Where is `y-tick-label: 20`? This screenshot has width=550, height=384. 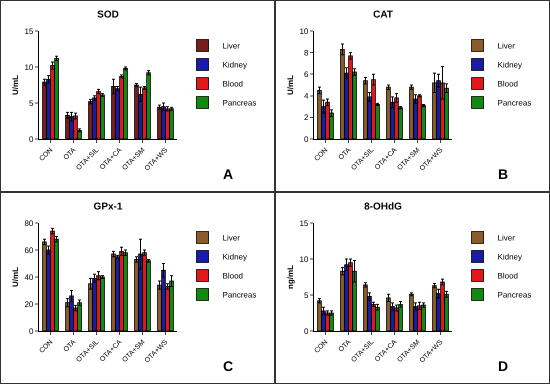 y-tick-label: 20 is located at coordinates (29, 304).